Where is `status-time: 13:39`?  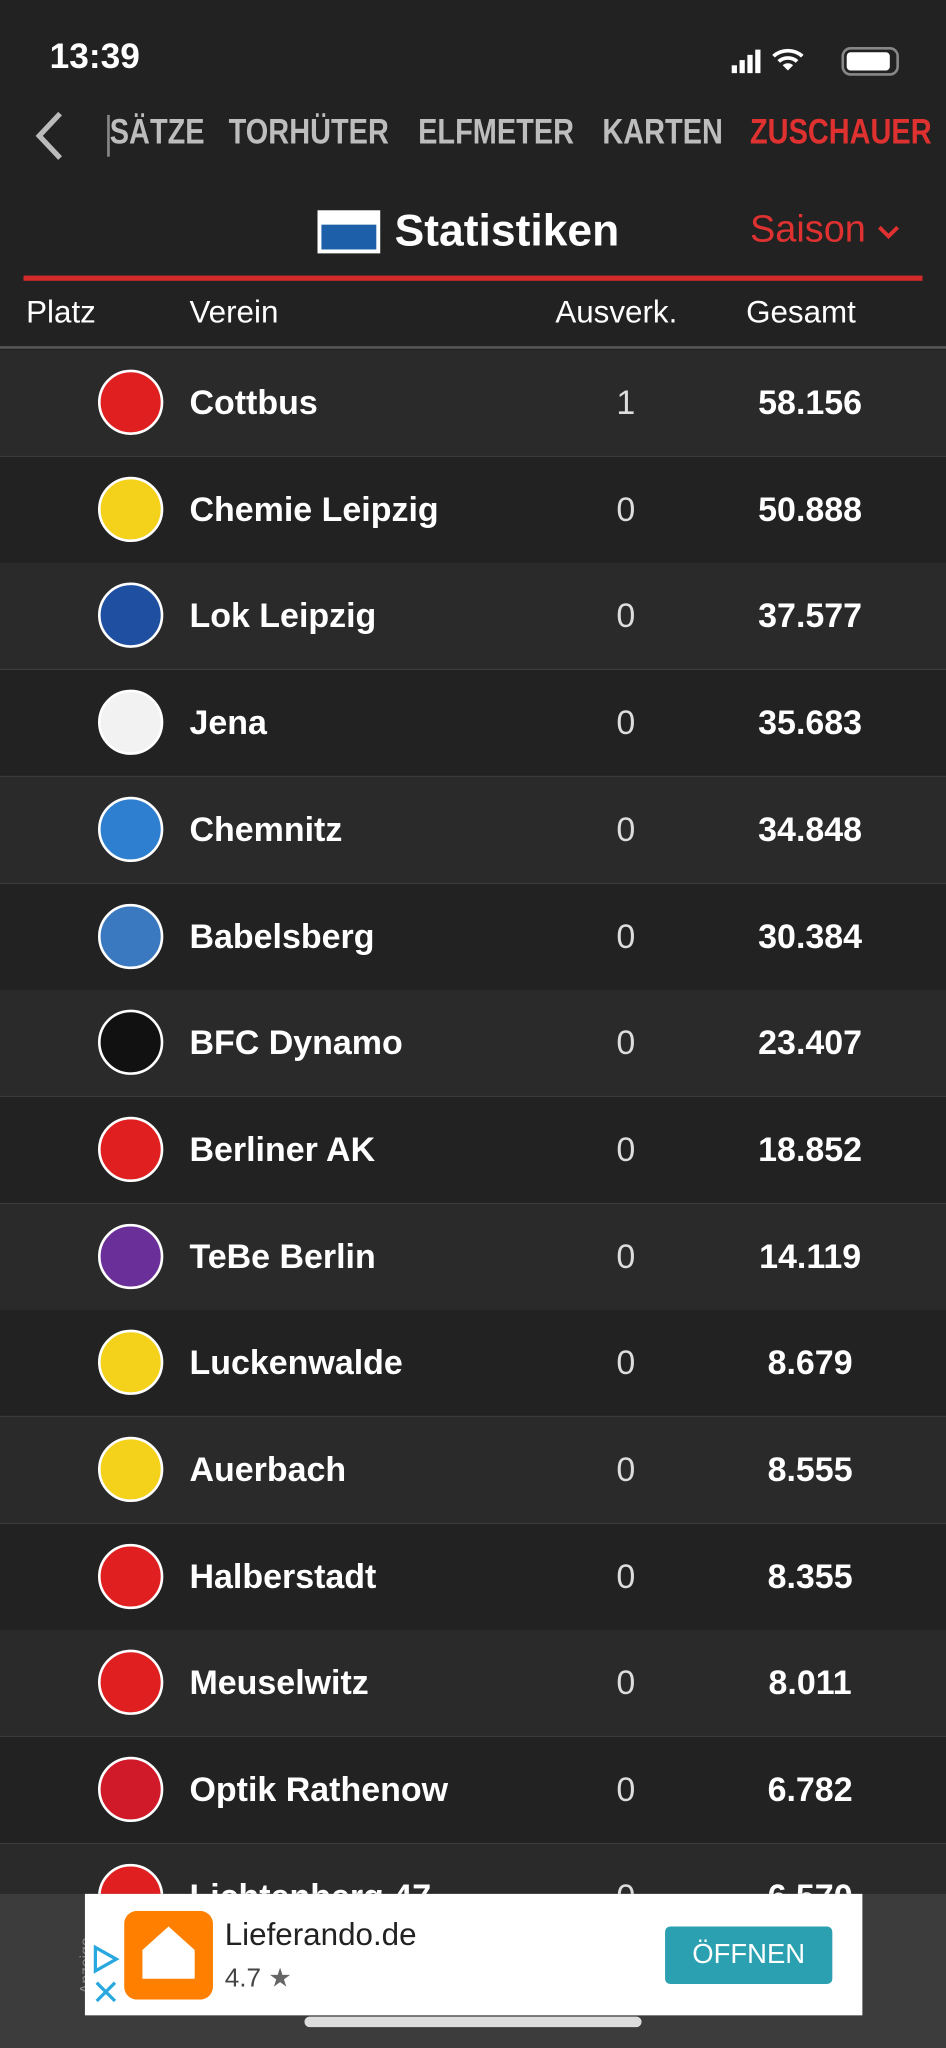 status-time: 13:39 is located at coordinates (94, 56).